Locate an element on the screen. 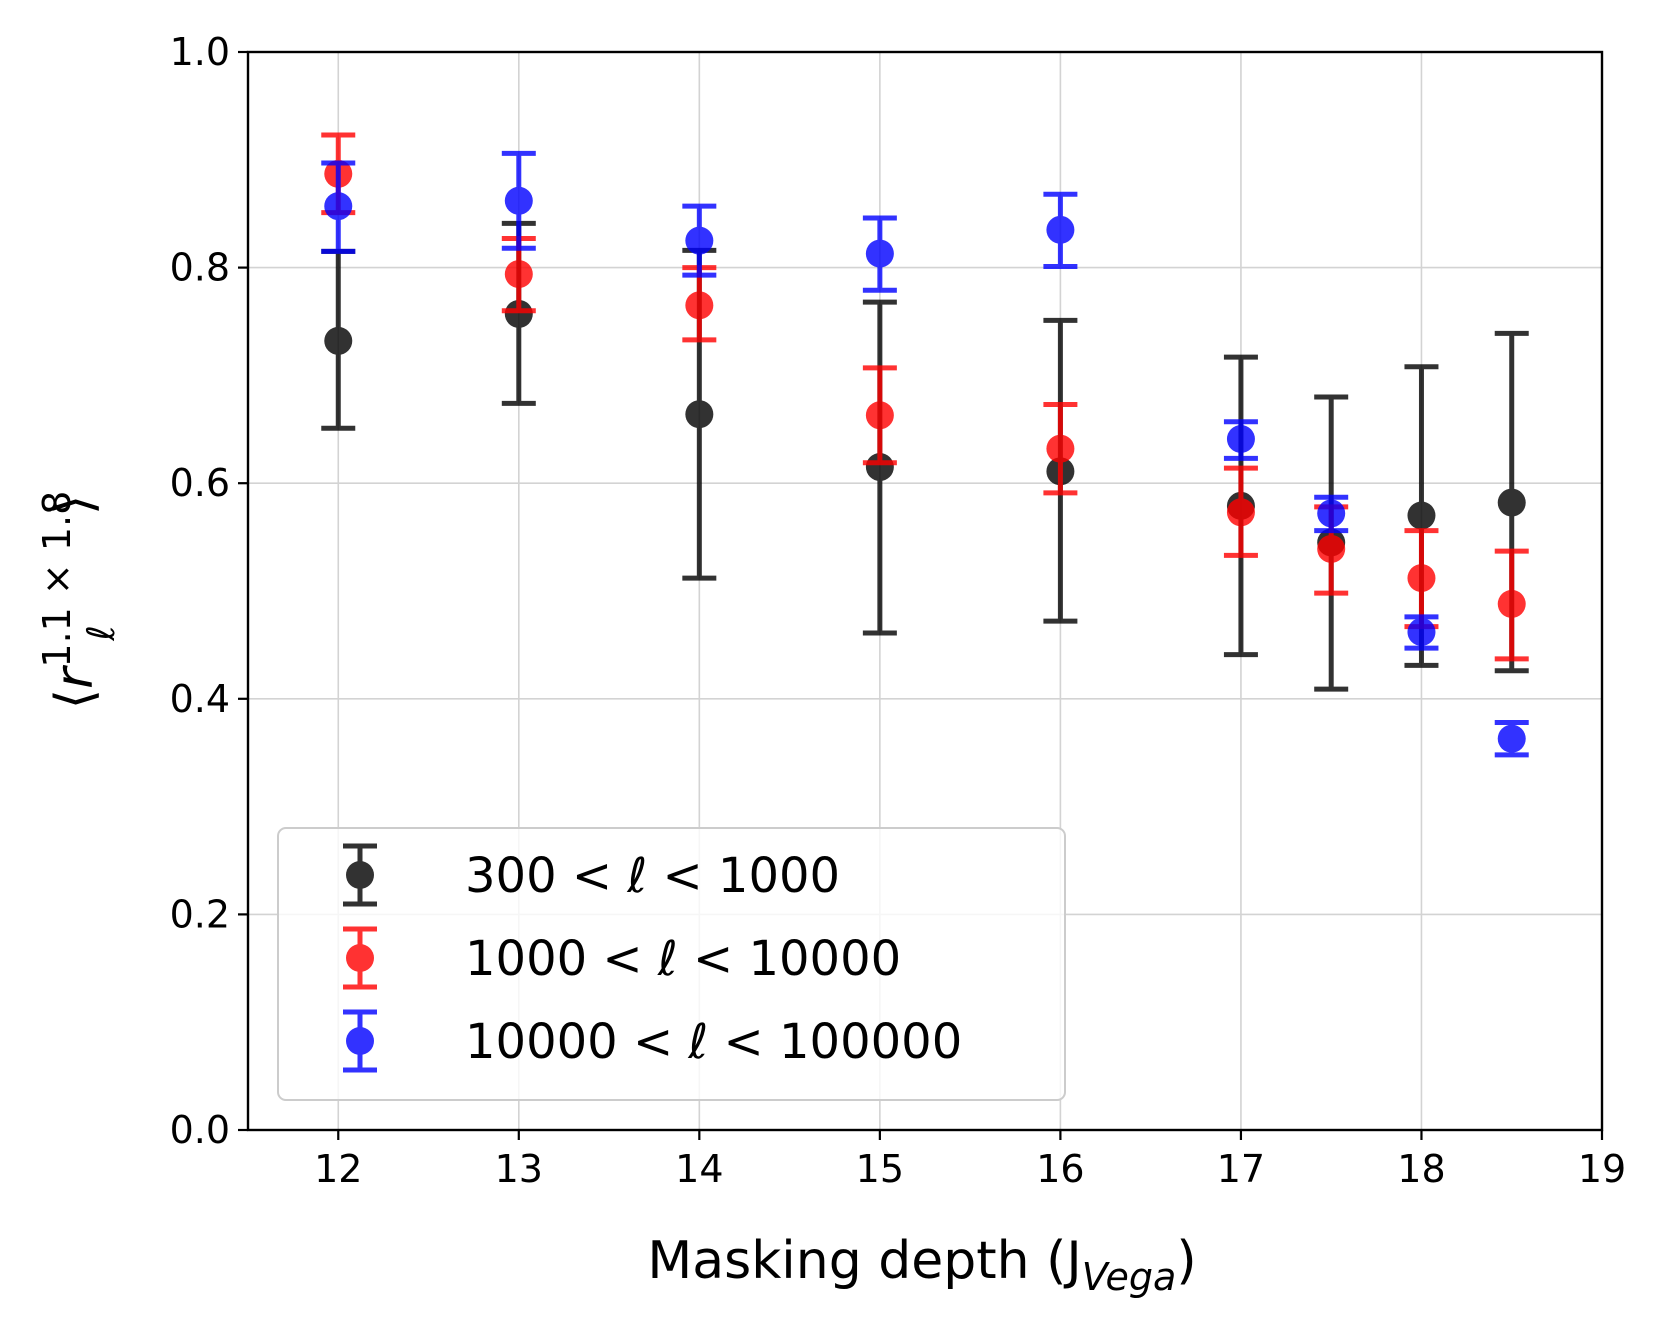 This screenshot has height=1335, width=1659. y-axis-label-close: ⟩ is located at coordinates (75, 505).